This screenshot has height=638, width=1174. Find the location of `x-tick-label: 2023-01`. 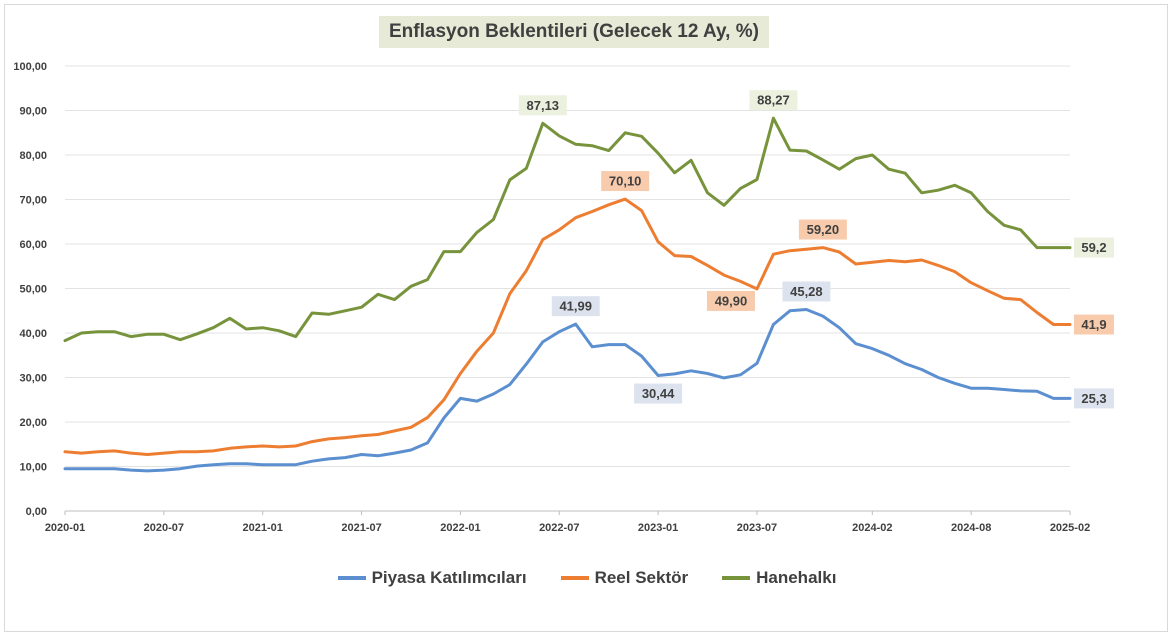

x-tick-label: 2023-01 is located at coordinates (658, 528).